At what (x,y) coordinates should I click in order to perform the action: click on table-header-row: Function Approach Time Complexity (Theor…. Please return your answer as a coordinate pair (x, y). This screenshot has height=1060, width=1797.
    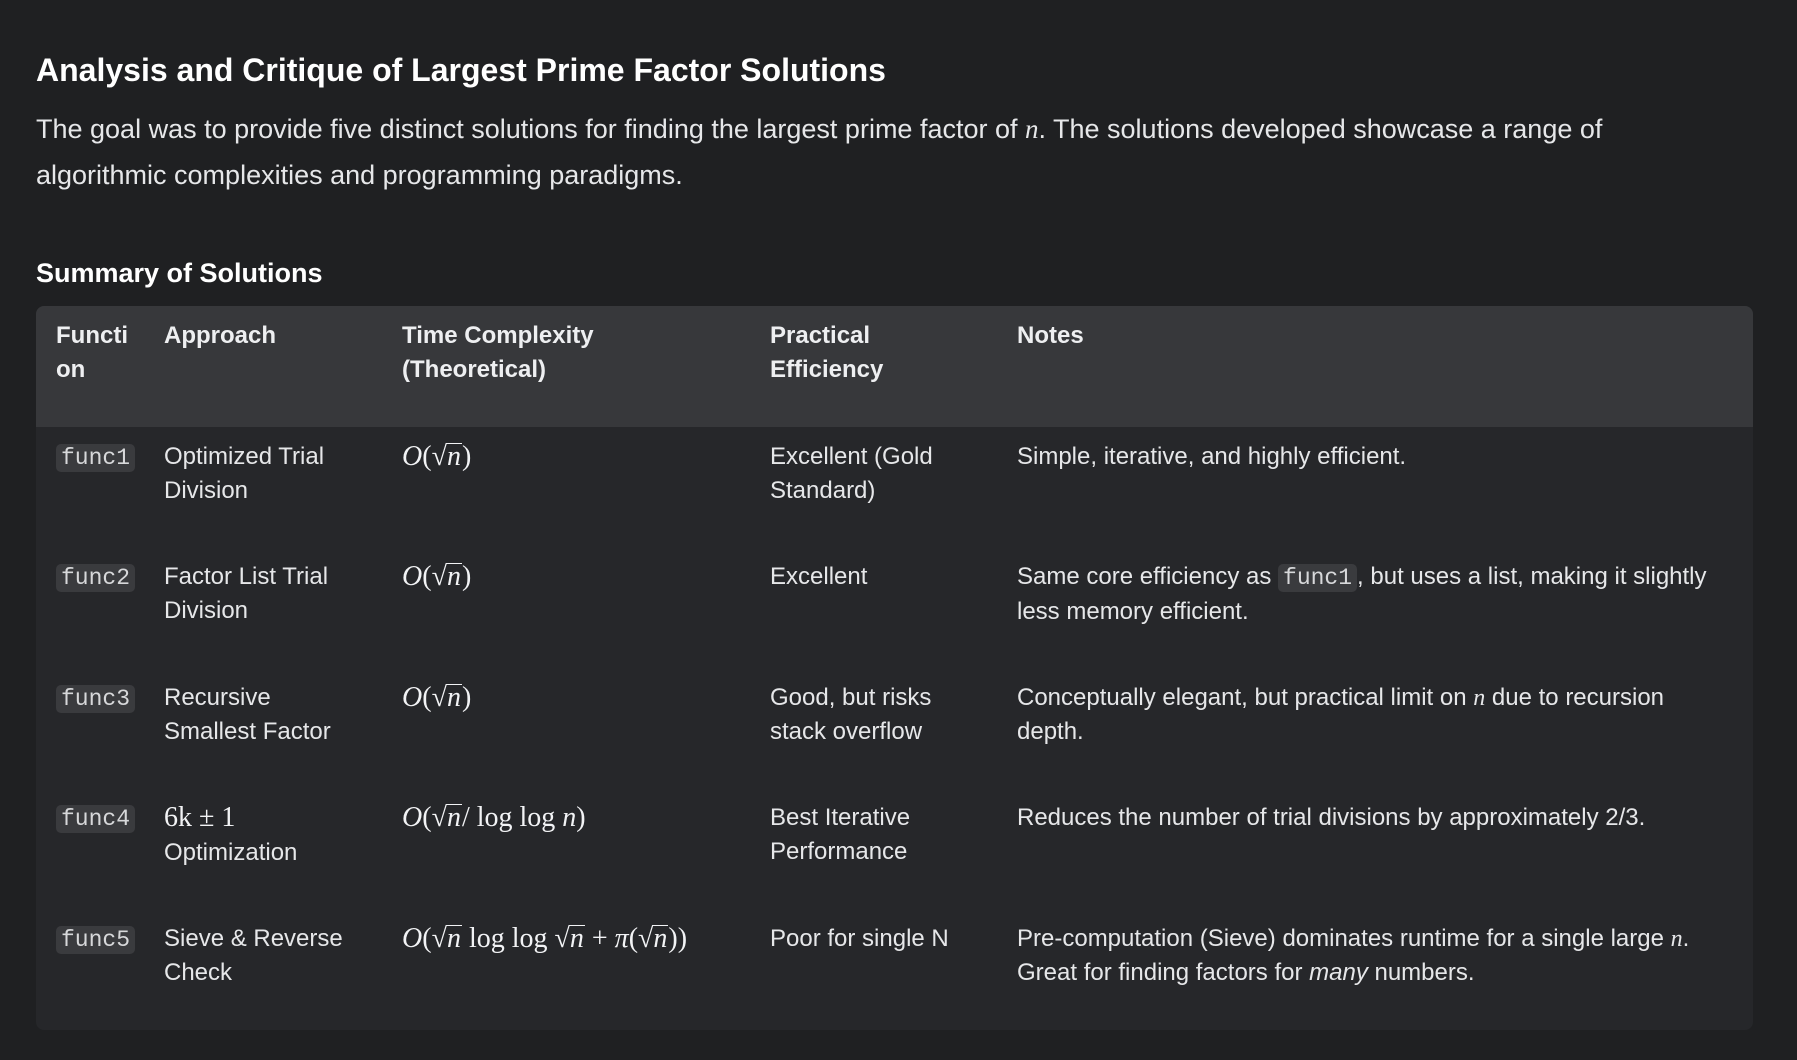
    Looking at the image, I should click on (894, 366).